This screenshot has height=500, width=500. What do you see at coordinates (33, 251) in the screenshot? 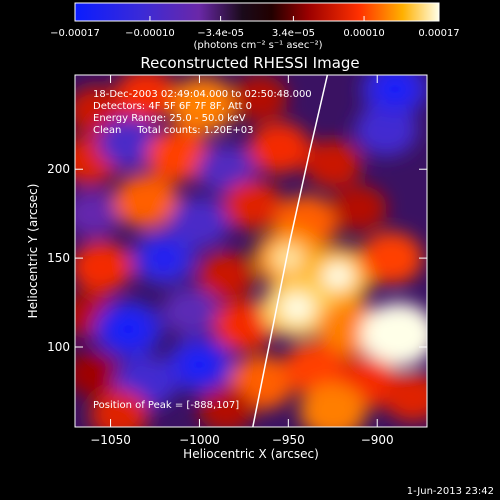
I see `y-axis-label: Heliocentric Y (arcsec)` at bounding box center [33, 251].